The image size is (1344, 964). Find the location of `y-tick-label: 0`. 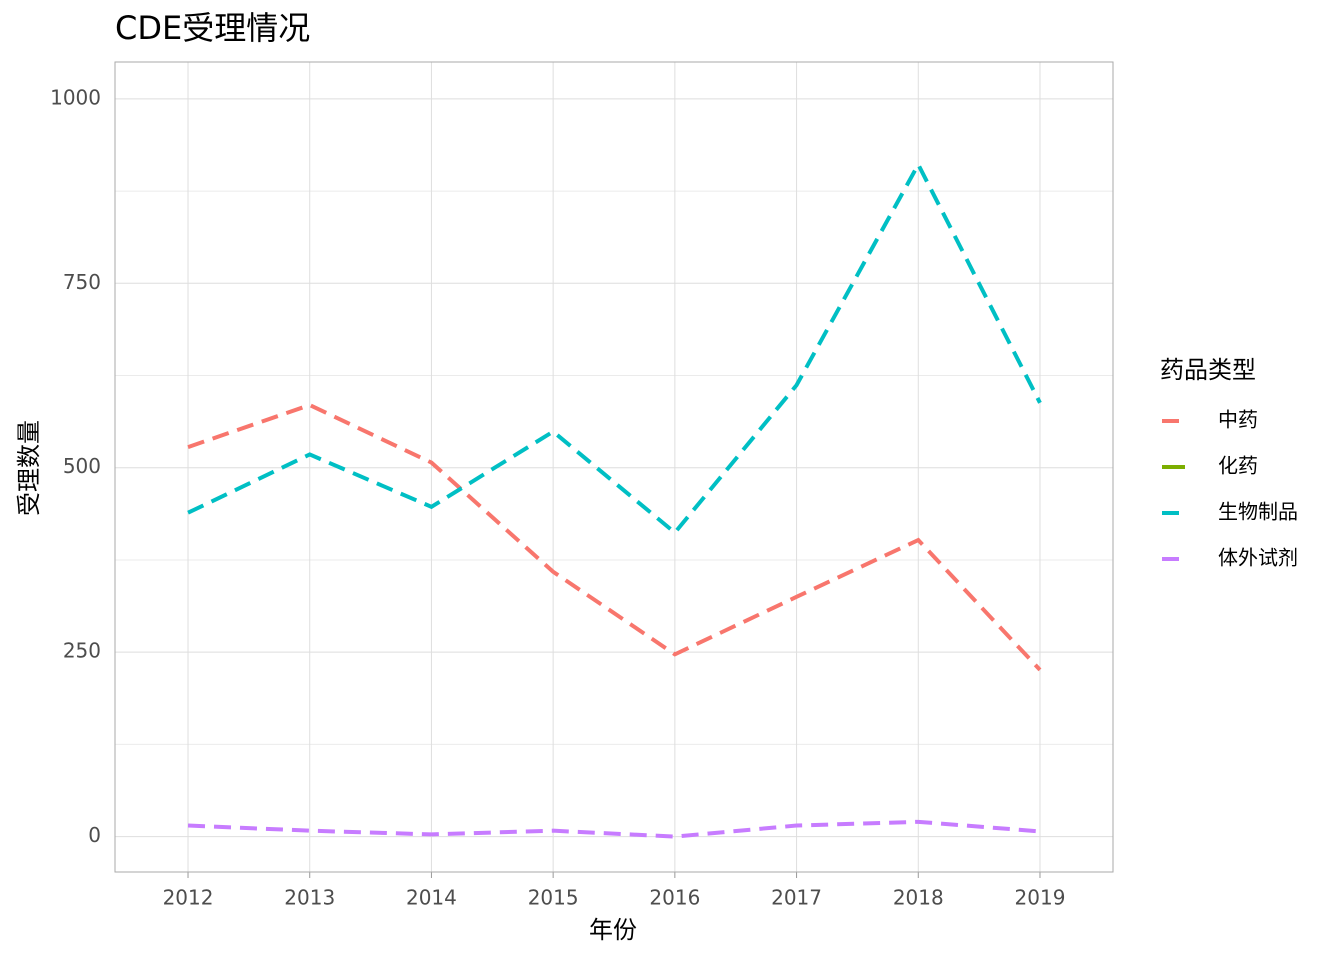

y-tick-label: 0 is located at coordinates (94, 835).